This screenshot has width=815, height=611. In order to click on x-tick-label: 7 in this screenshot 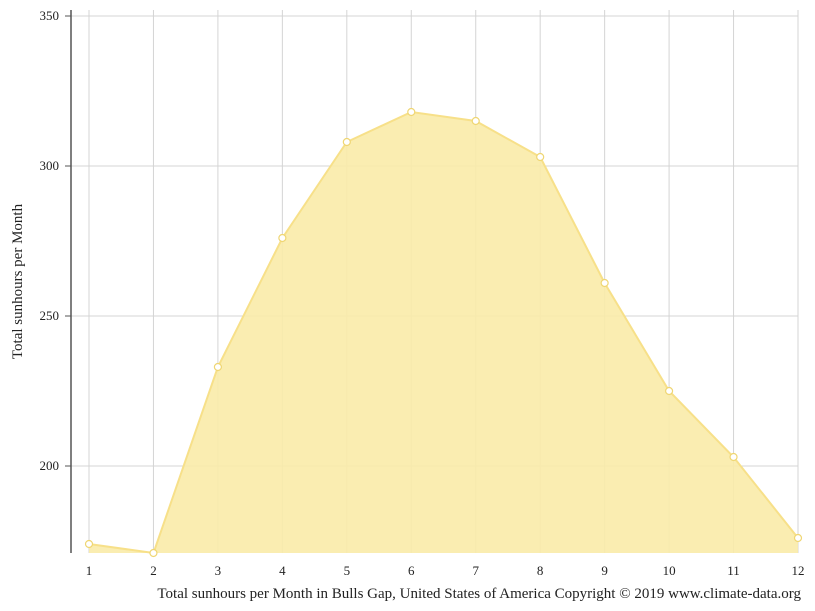, I will do `click(475, 570)`.